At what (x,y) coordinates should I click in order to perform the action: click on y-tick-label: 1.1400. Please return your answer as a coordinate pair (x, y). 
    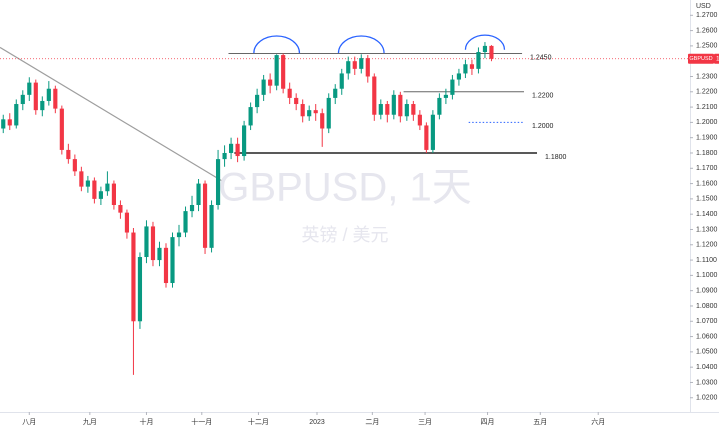
    Looking at the image, I should click on (707, 214).